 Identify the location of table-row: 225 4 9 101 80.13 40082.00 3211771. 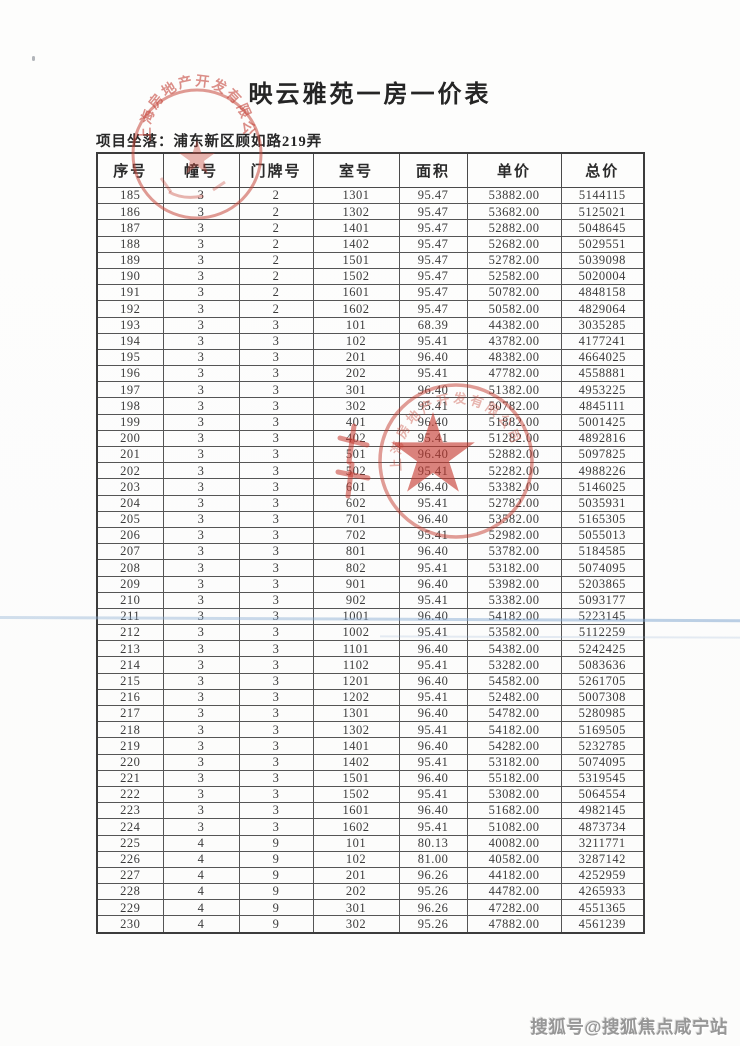
(370, 843).